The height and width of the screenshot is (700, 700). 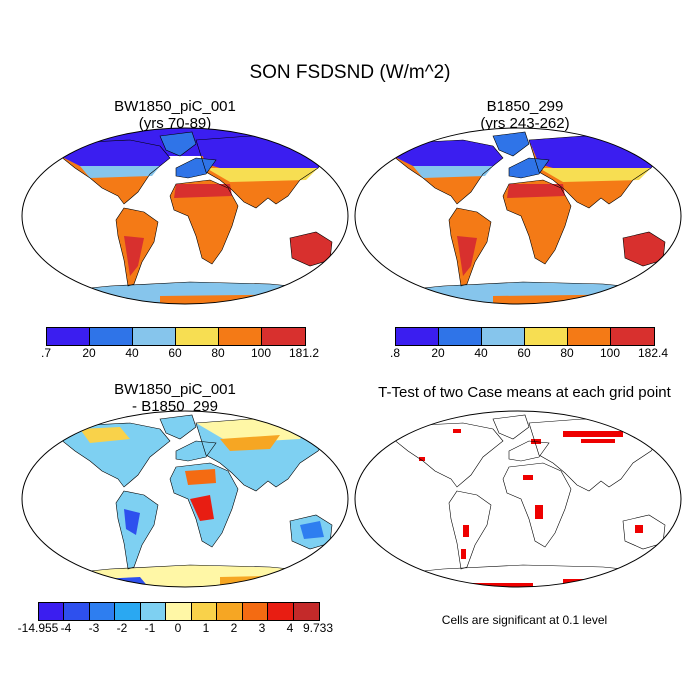 I want to click on colorbar-tick-label: 9.733, so click(x=318, y=628).